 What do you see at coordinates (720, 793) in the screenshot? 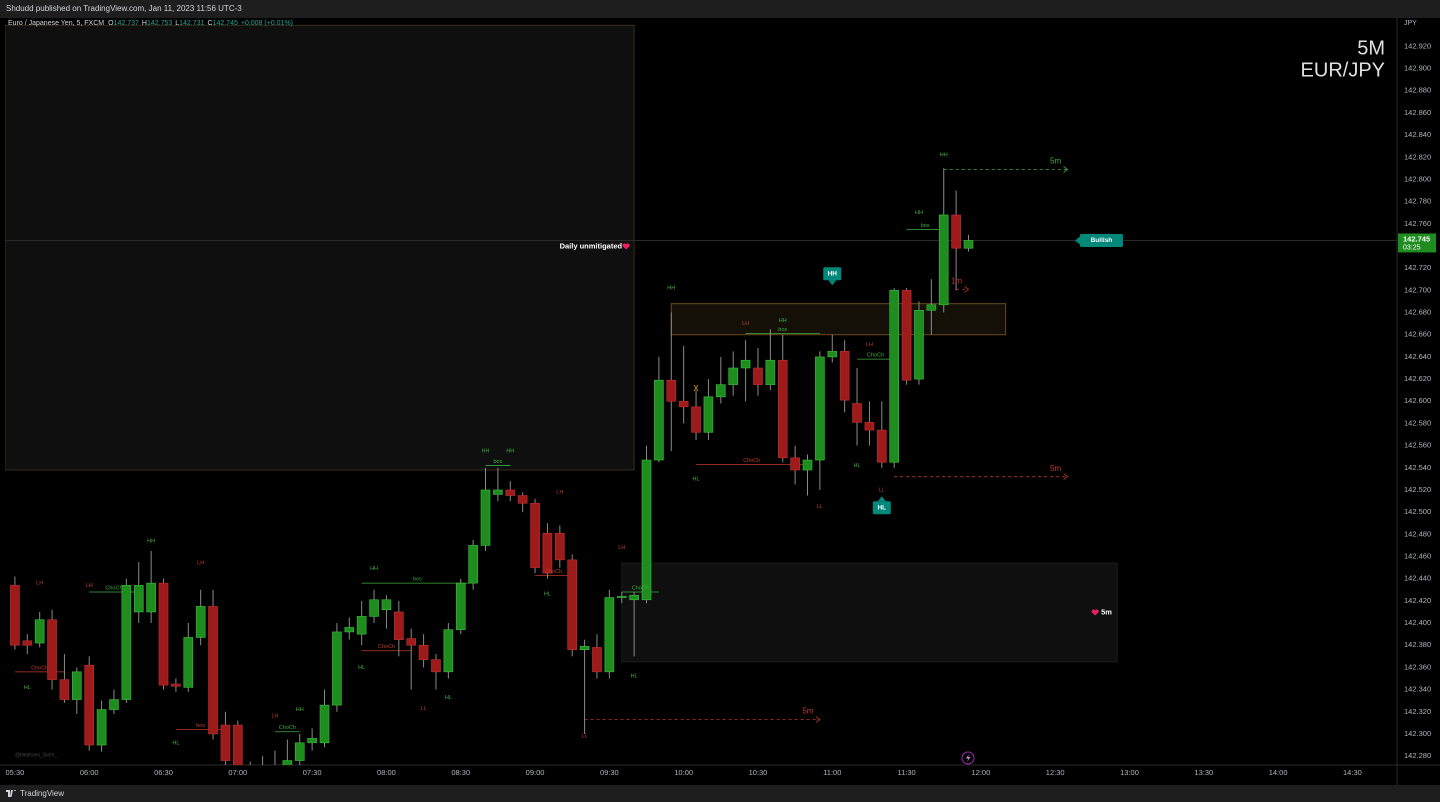
I see `footer: TradingView` at bounding box center [720, 793].